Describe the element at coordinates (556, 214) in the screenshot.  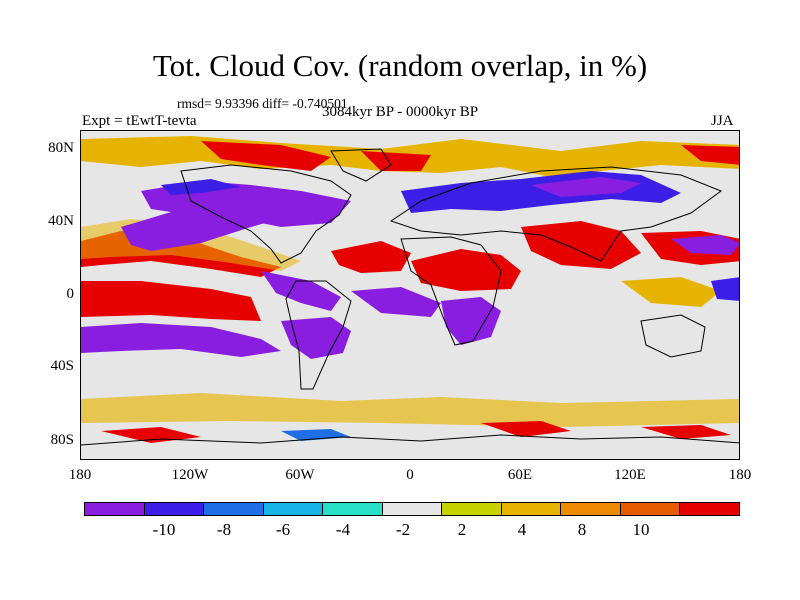
I see `coast-eurasia` at that location.